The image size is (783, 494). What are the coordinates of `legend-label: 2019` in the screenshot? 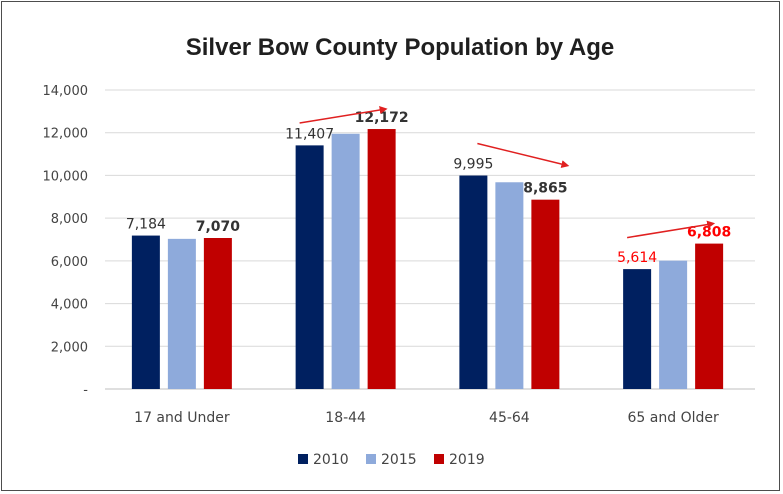 It's located at (467, 460).